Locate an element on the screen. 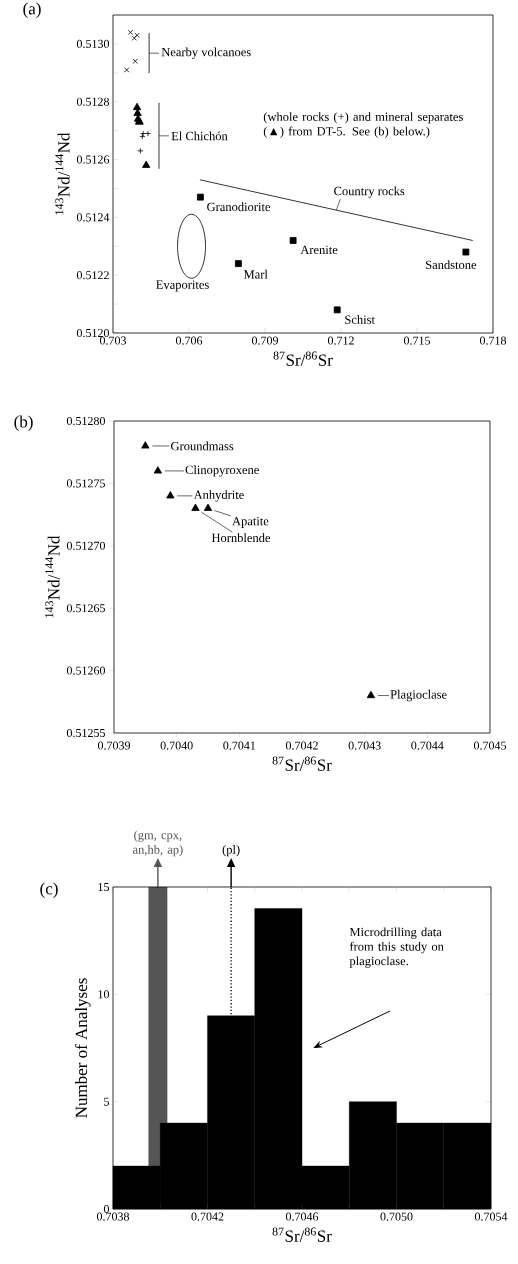 The height and width of the screenshot is (1264, 518). annotation: Nearby volcanoes is located at coordinates (206, 53).